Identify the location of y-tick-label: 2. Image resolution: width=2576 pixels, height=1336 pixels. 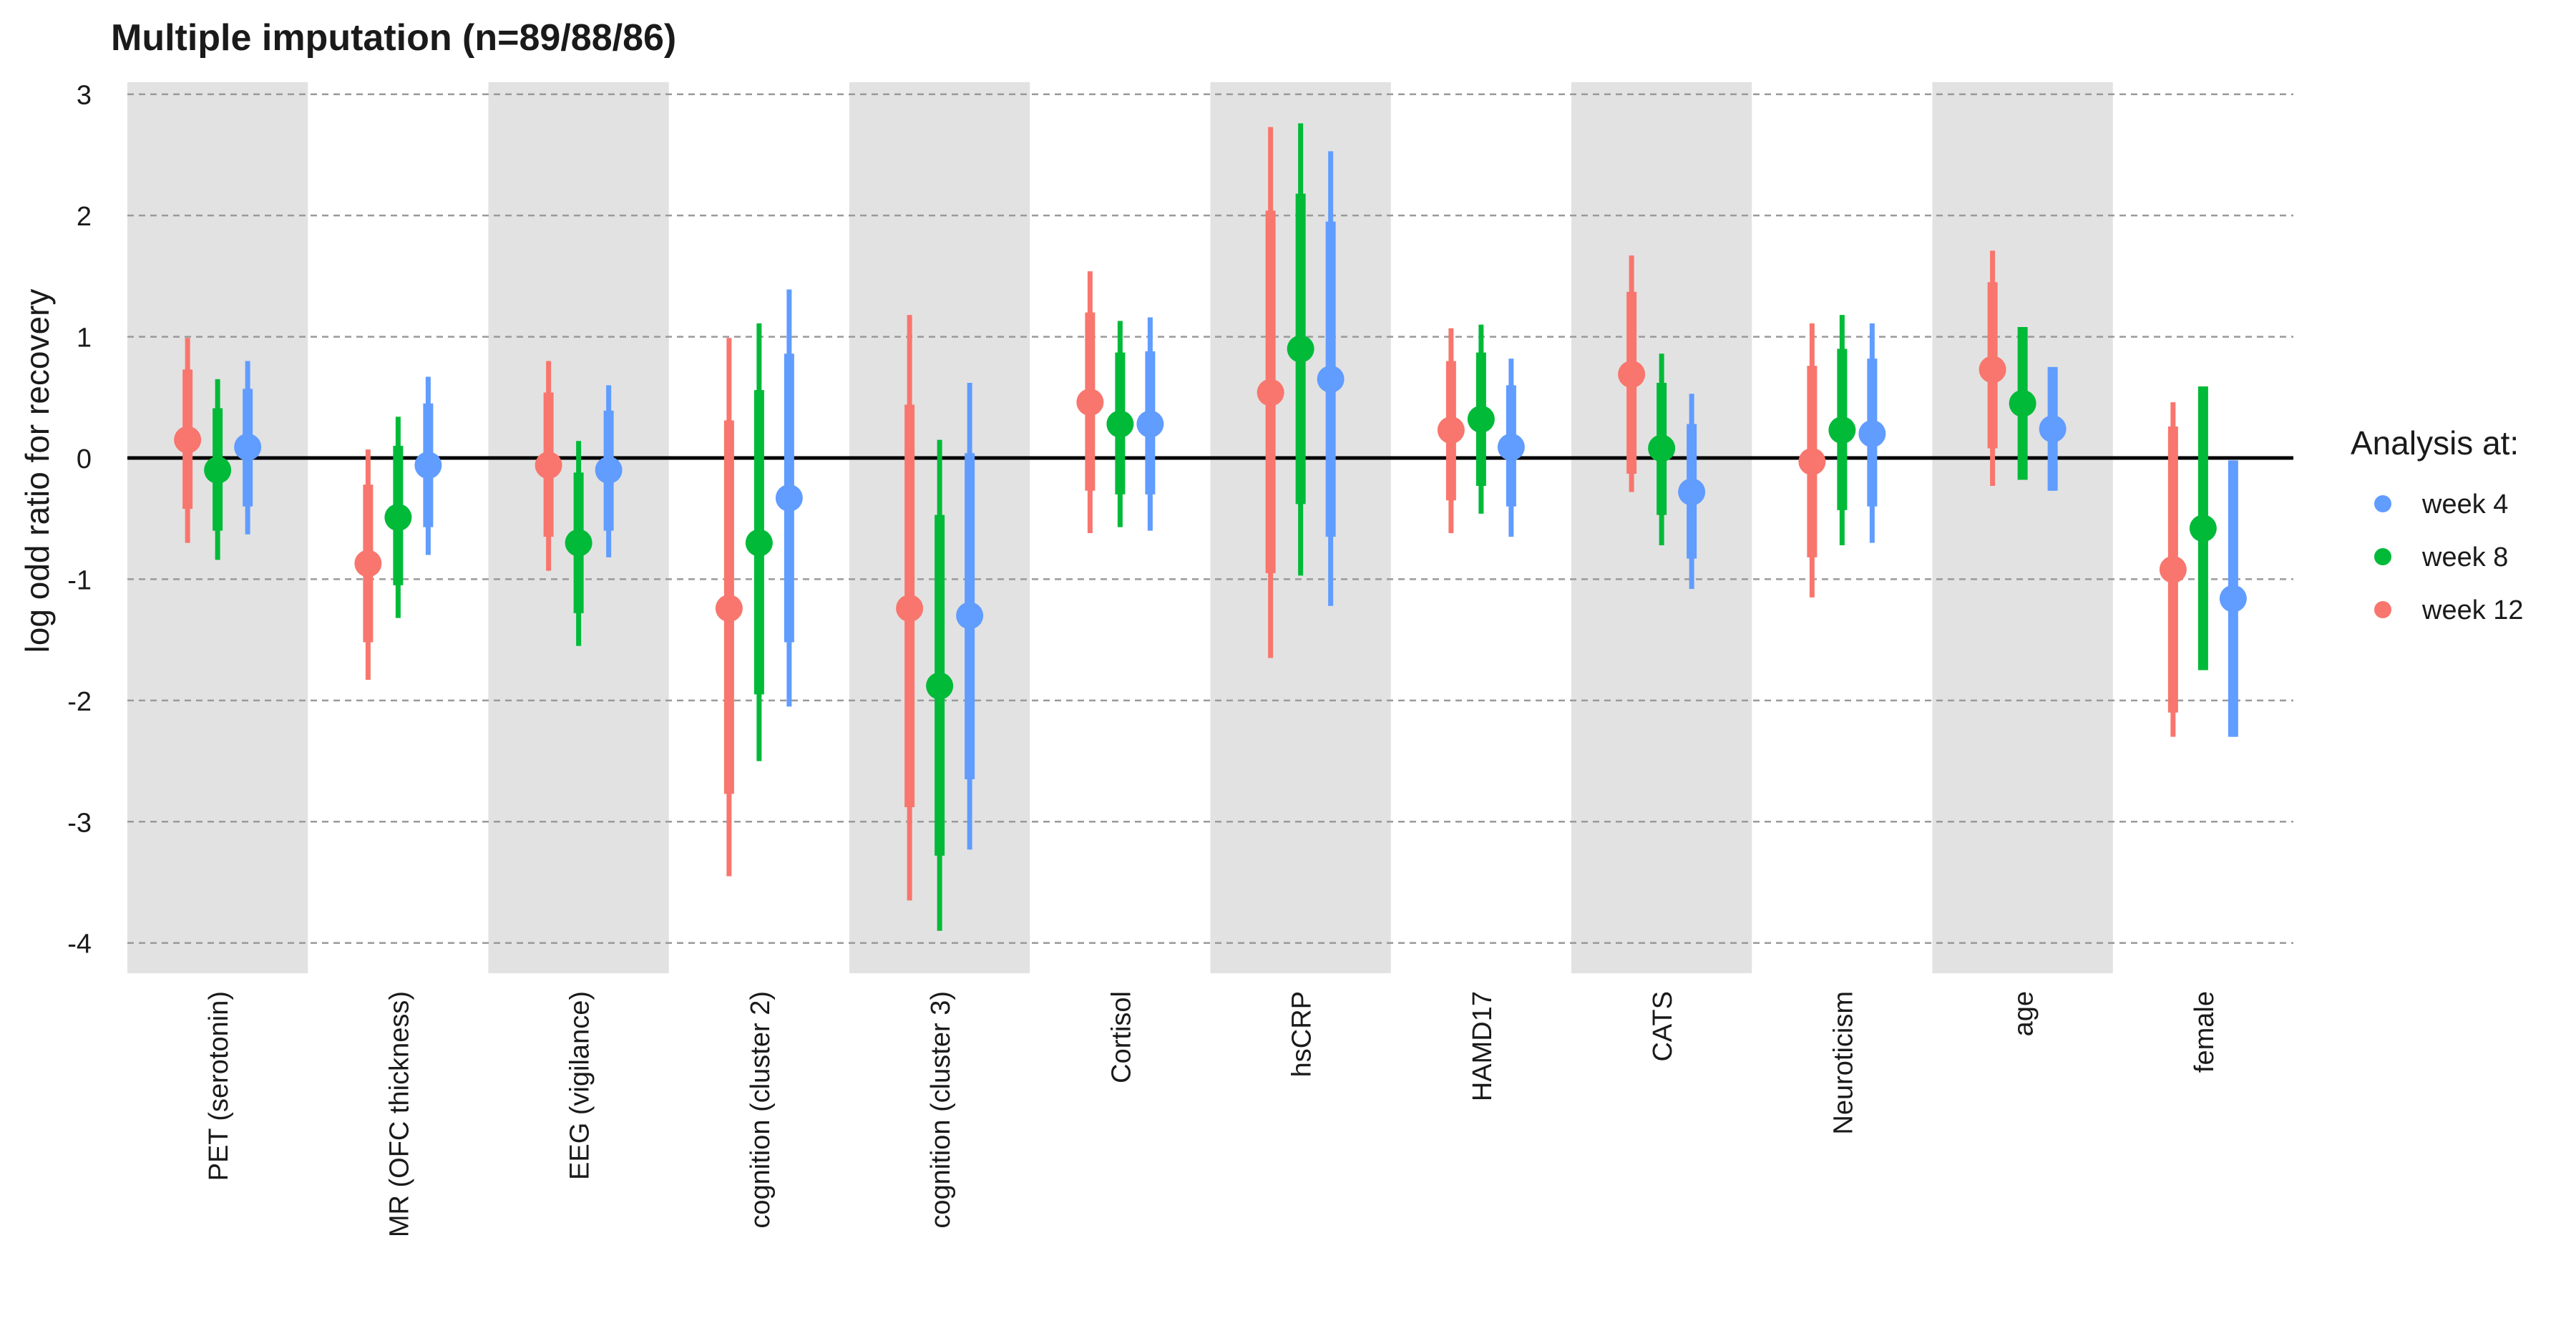
(84, 217).